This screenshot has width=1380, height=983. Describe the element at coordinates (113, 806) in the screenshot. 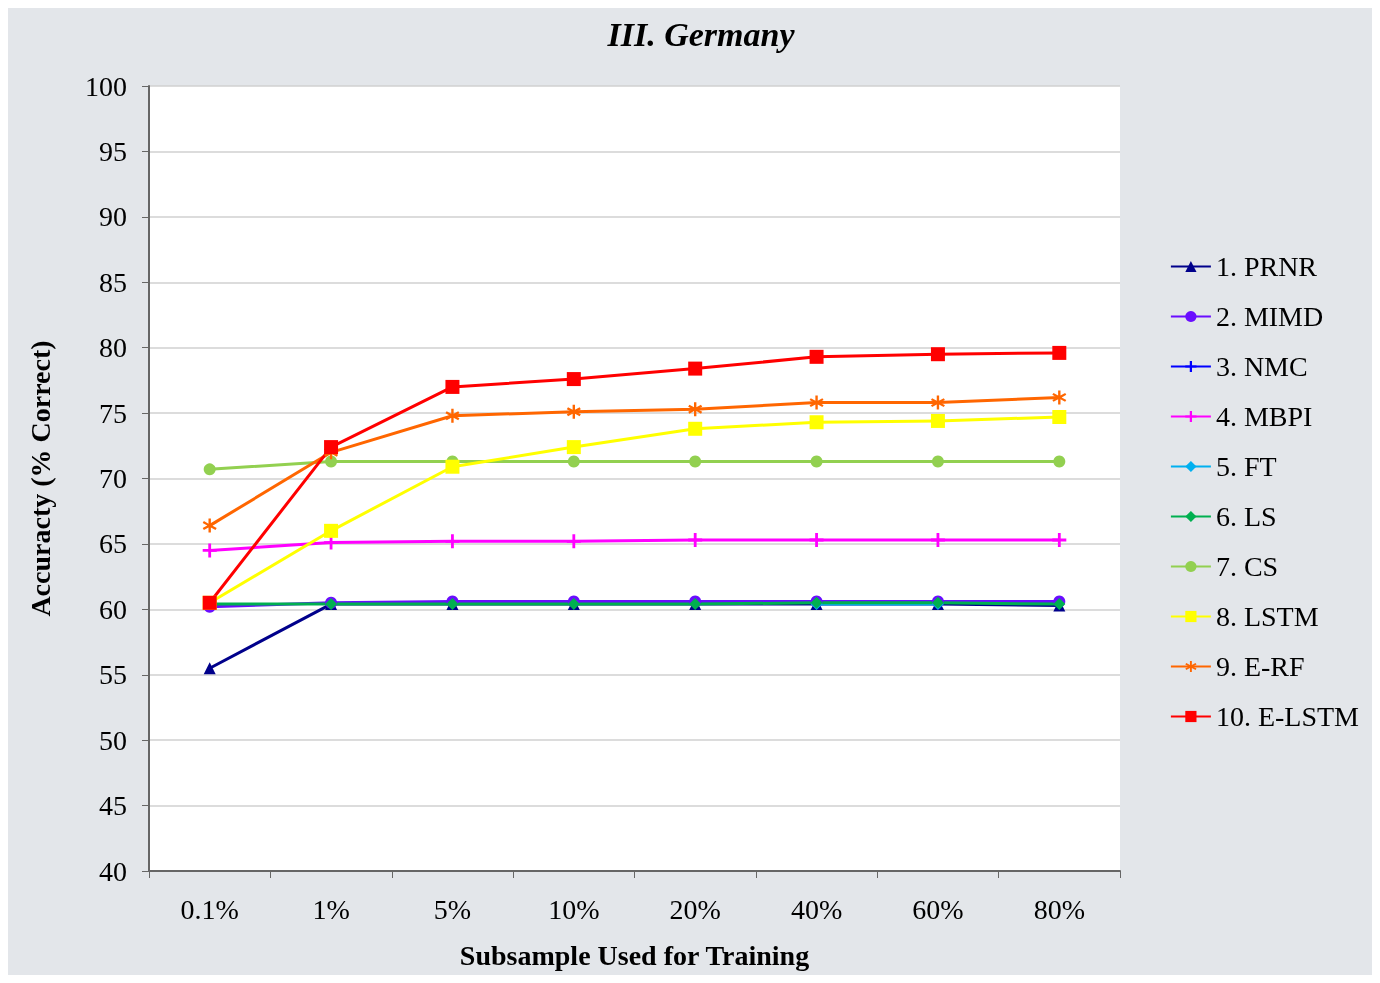

I see `y-tick-label: 45` at that location.